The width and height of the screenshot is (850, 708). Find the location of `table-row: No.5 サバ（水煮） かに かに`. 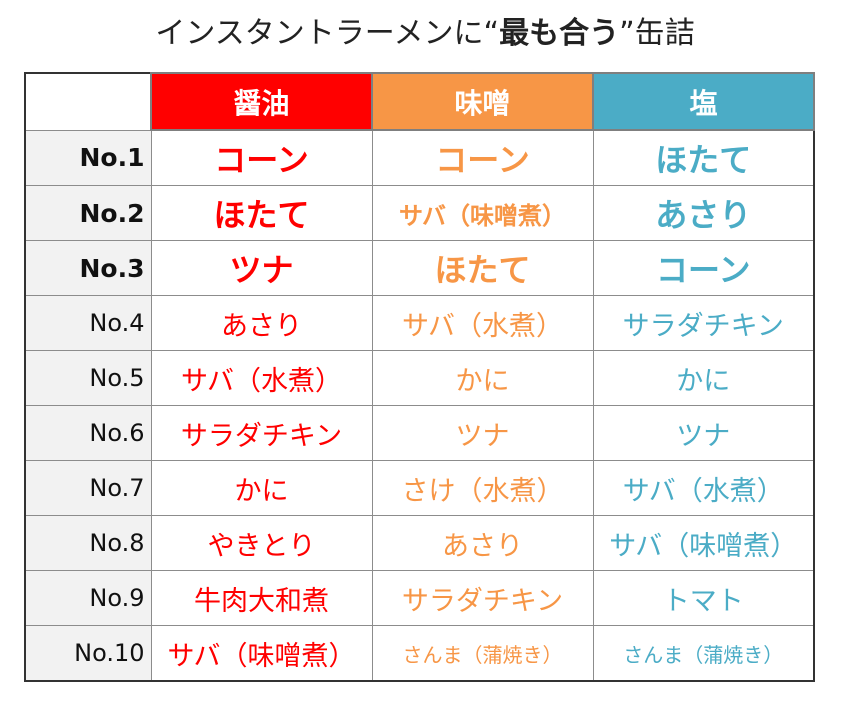

table-row: No.5 サバ（水煮） かに かに is located at coordinates (419, 378).